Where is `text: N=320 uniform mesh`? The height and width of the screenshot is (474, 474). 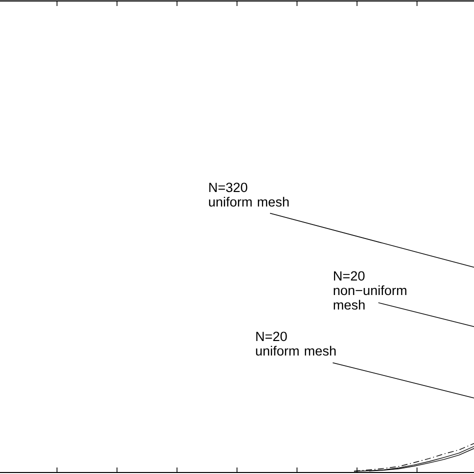 text: N=320 uniform mesh is located at coordinates (249, 194).